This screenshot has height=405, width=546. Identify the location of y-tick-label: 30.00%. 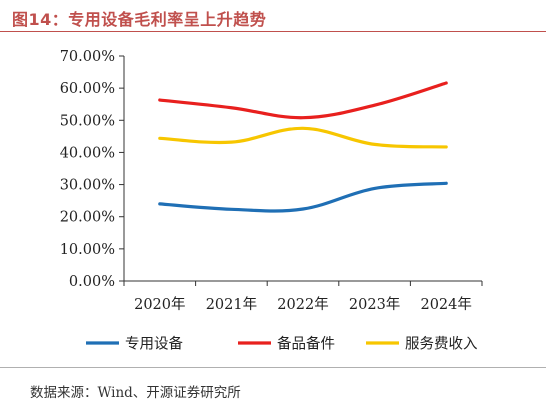
(87, 186).